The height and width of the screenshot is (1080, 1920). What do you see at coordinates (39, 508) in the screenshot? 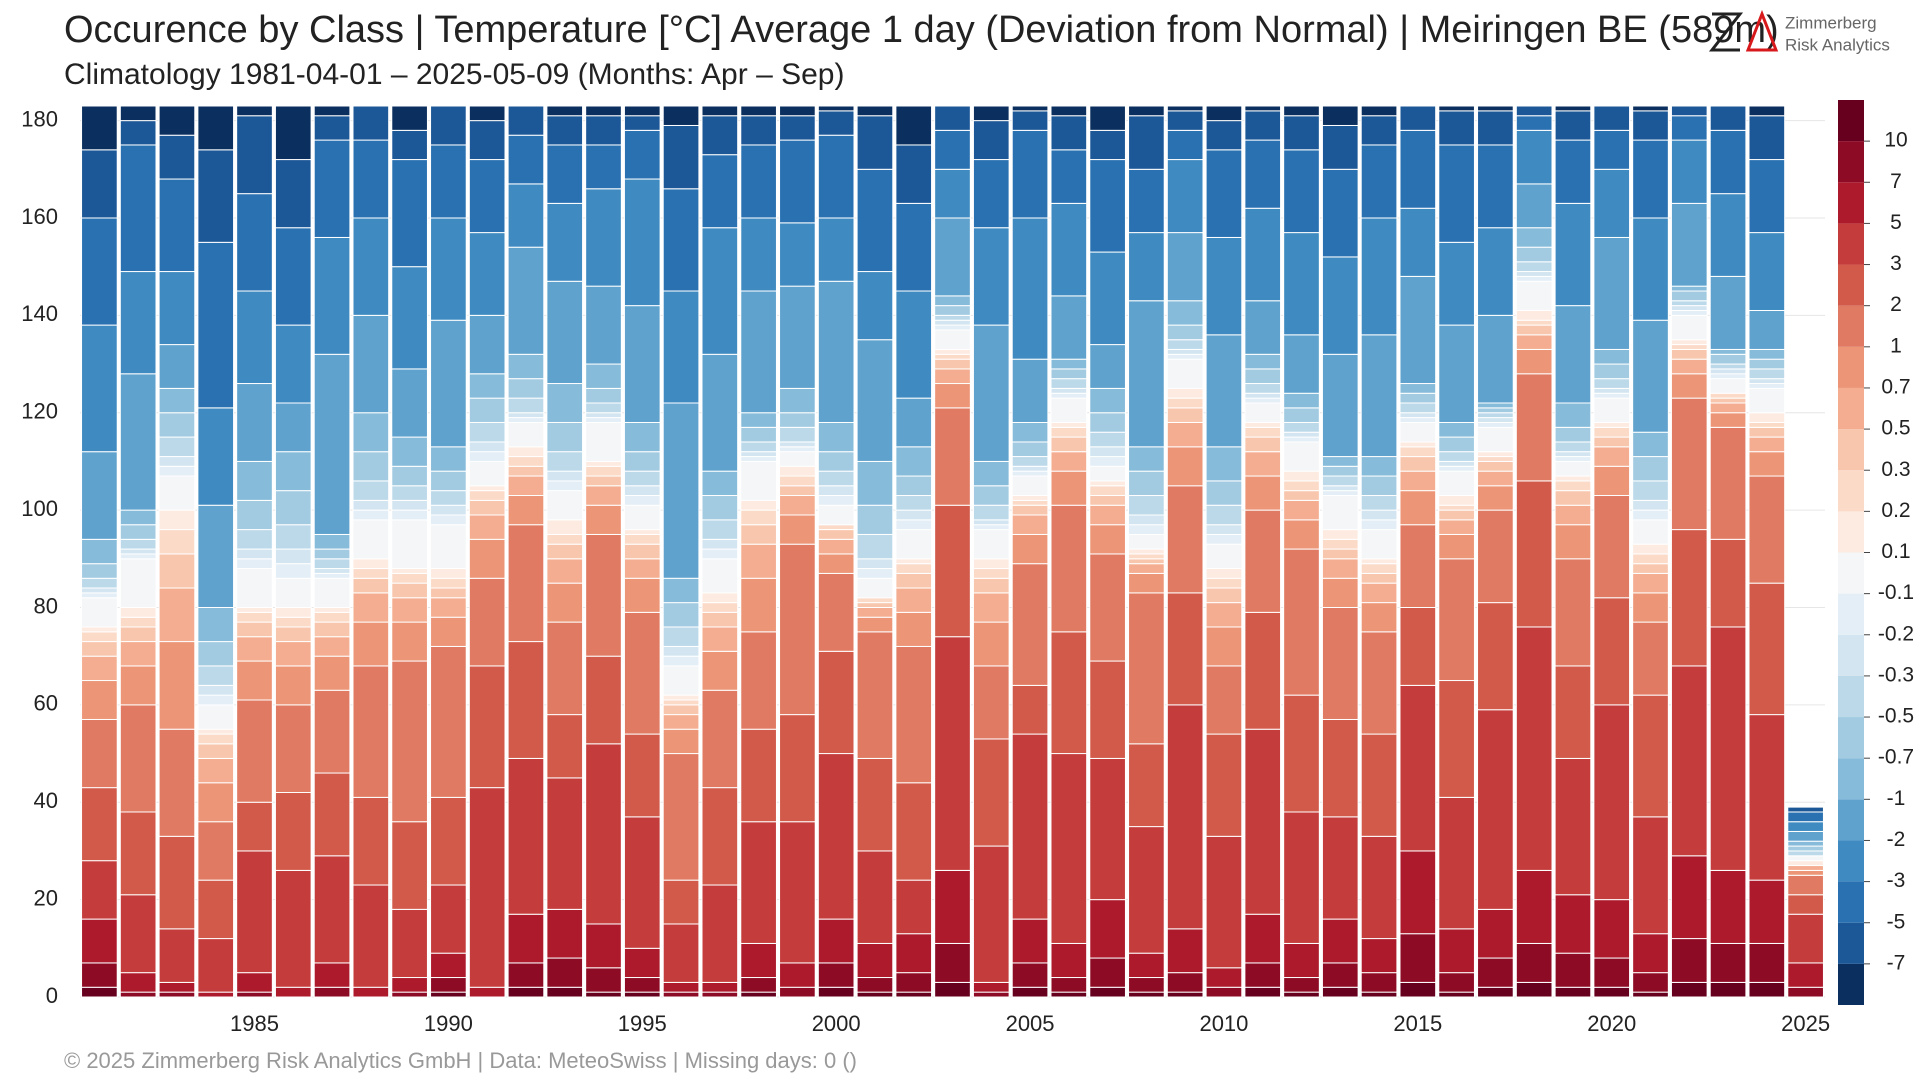
I see `y-tick-label: 100` at bounding box center [39, 508].